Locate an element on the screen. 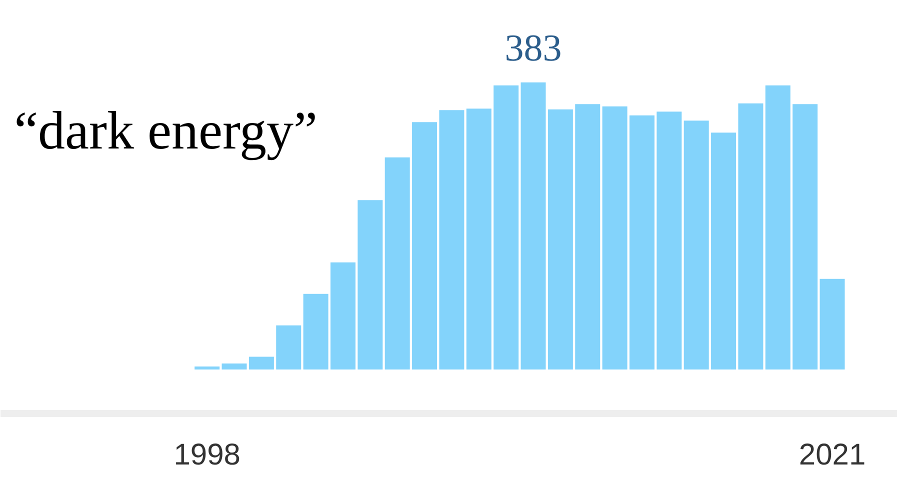  chart-title: “dark energy” is located at coordinates (166, 130).